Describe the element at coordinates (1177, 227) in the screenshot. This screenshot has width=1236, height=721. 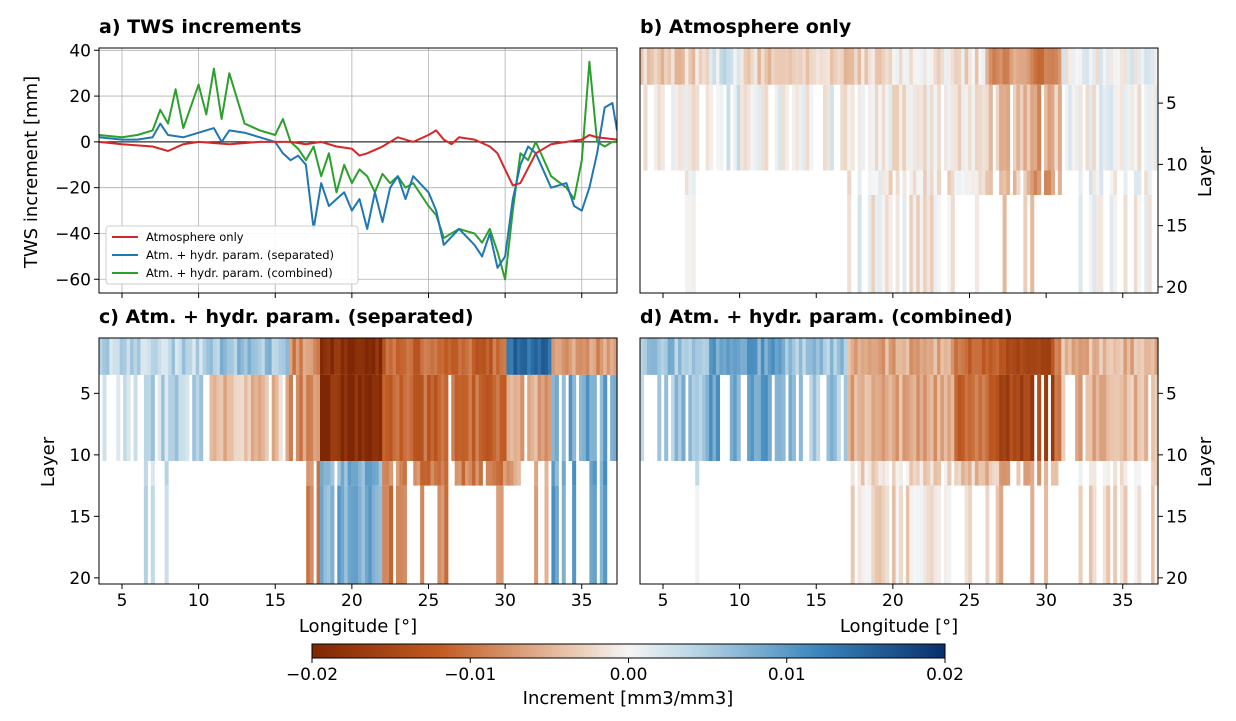
I see `y-tick-label: 15` at that location.